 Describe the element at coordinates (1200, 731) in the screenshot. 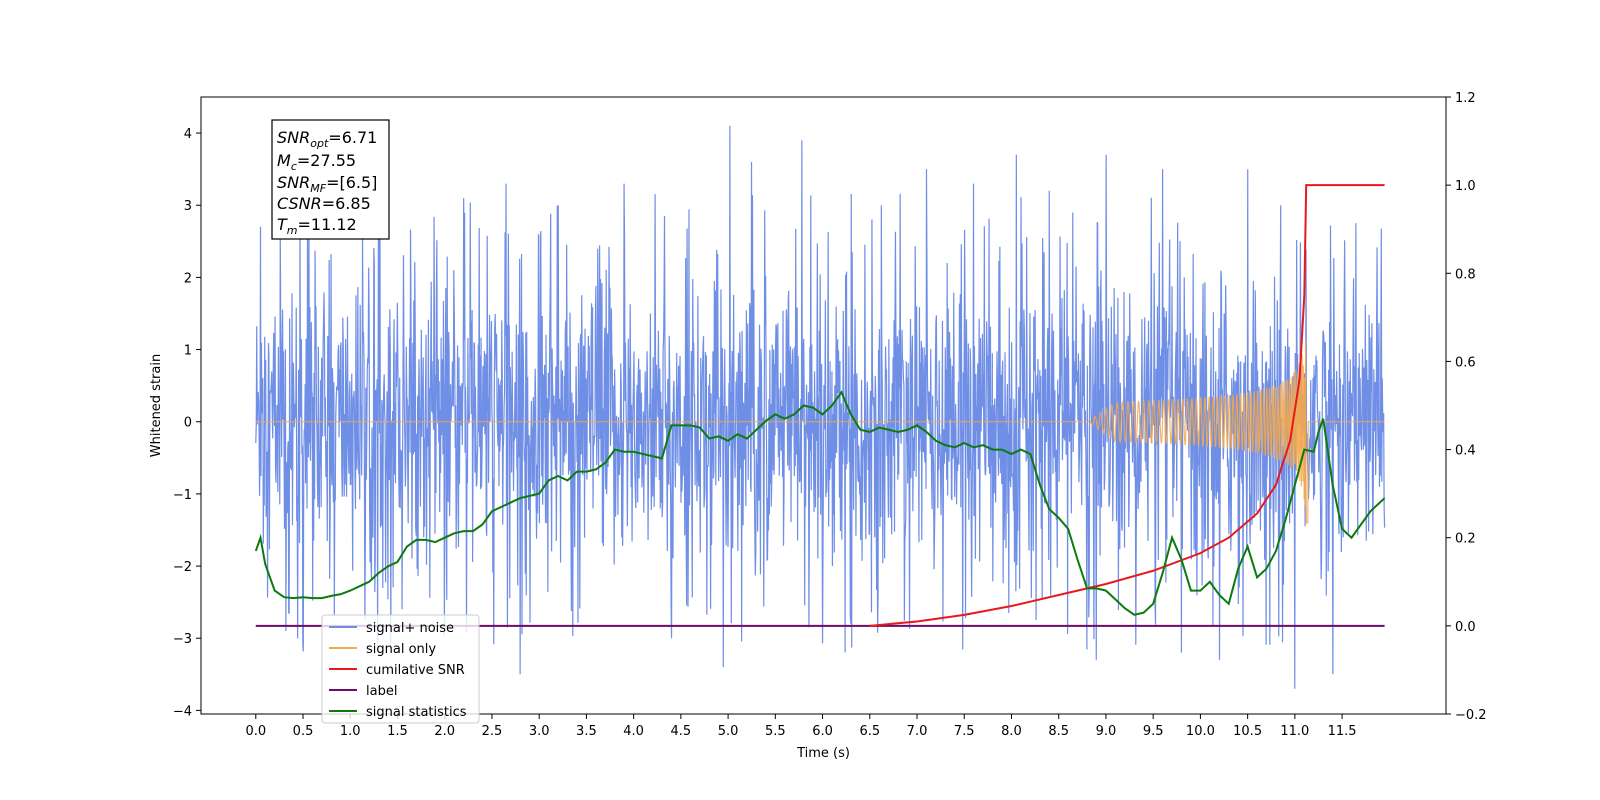

I see `x-tick-label: 10.0` at that location.